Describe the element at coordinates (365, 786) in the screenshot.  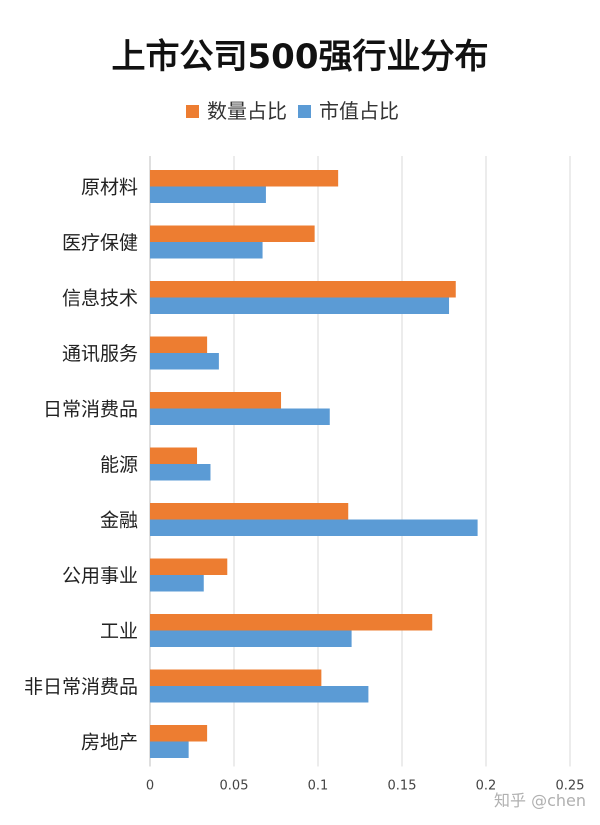
I see `x-tick-labels: 0 0.05 0.1 0.15 0.2 0.25` at that location.